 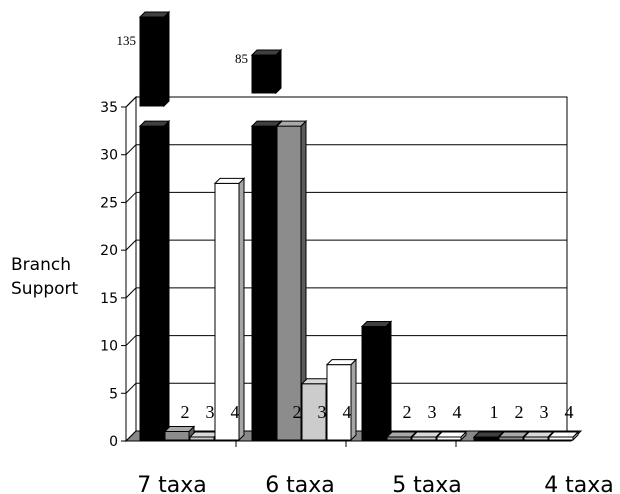 What do you see at coordinates (131, 269) in the screenshot?
I see `side-wall` at bounding box center [131, 269].